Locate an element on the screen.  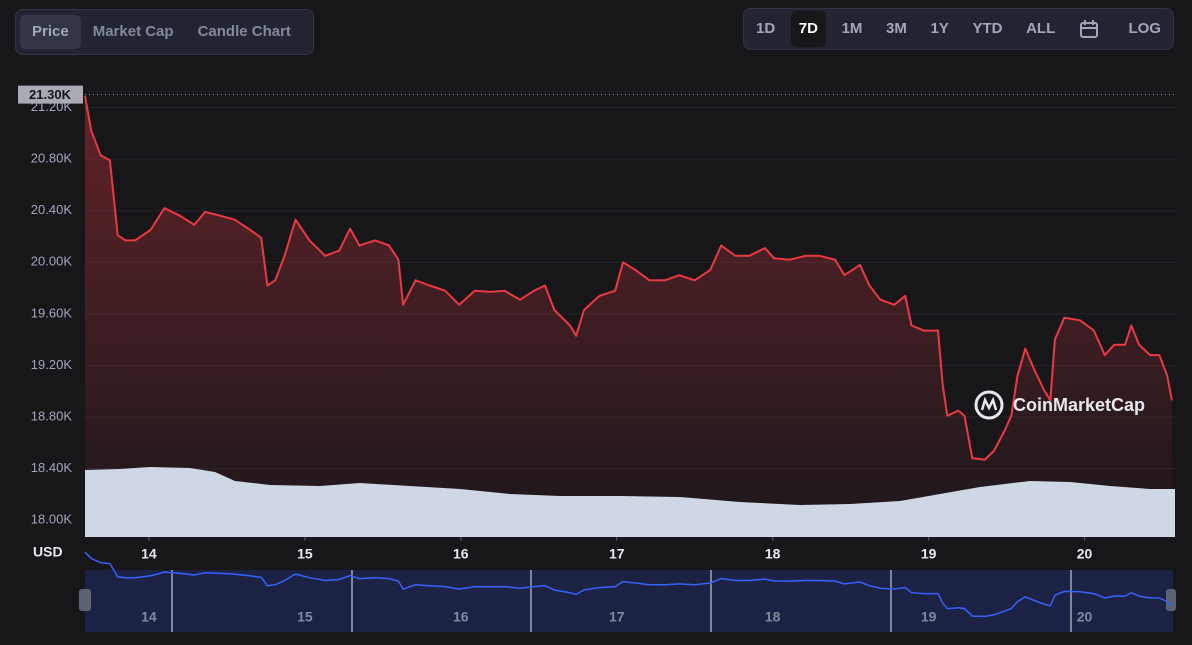
navigator-tick-label: 16 is located at coordinates (461, 617).